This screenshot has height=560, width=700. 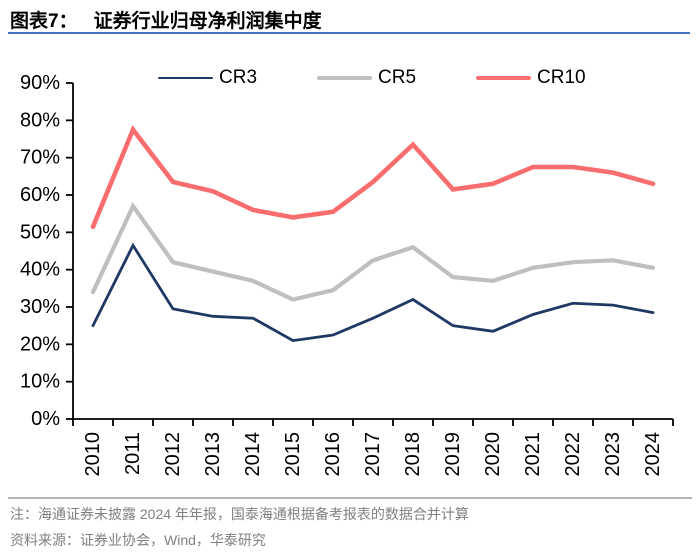 I want to click on x-axis-year-label: 2019, so click(x=453, y=454).